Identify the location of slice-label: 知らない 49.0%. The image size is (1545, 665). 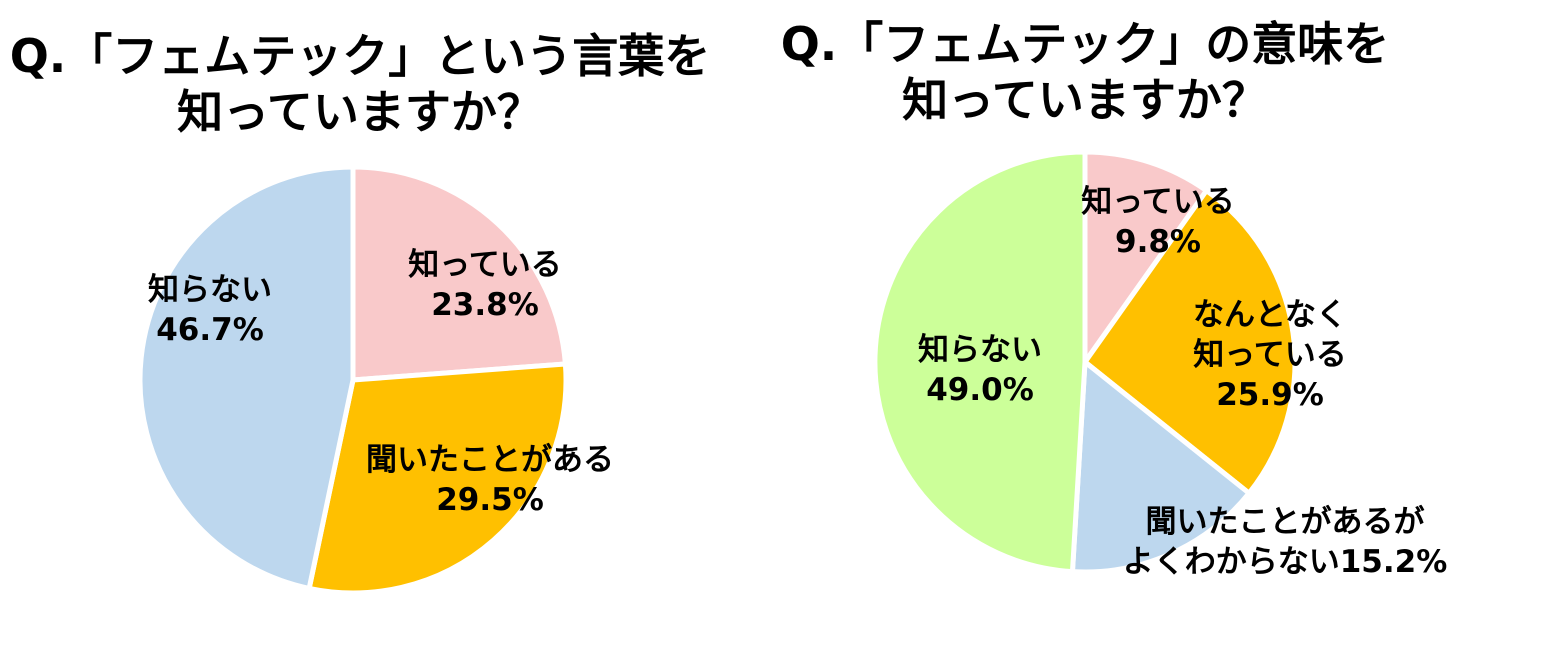
(980, 370).